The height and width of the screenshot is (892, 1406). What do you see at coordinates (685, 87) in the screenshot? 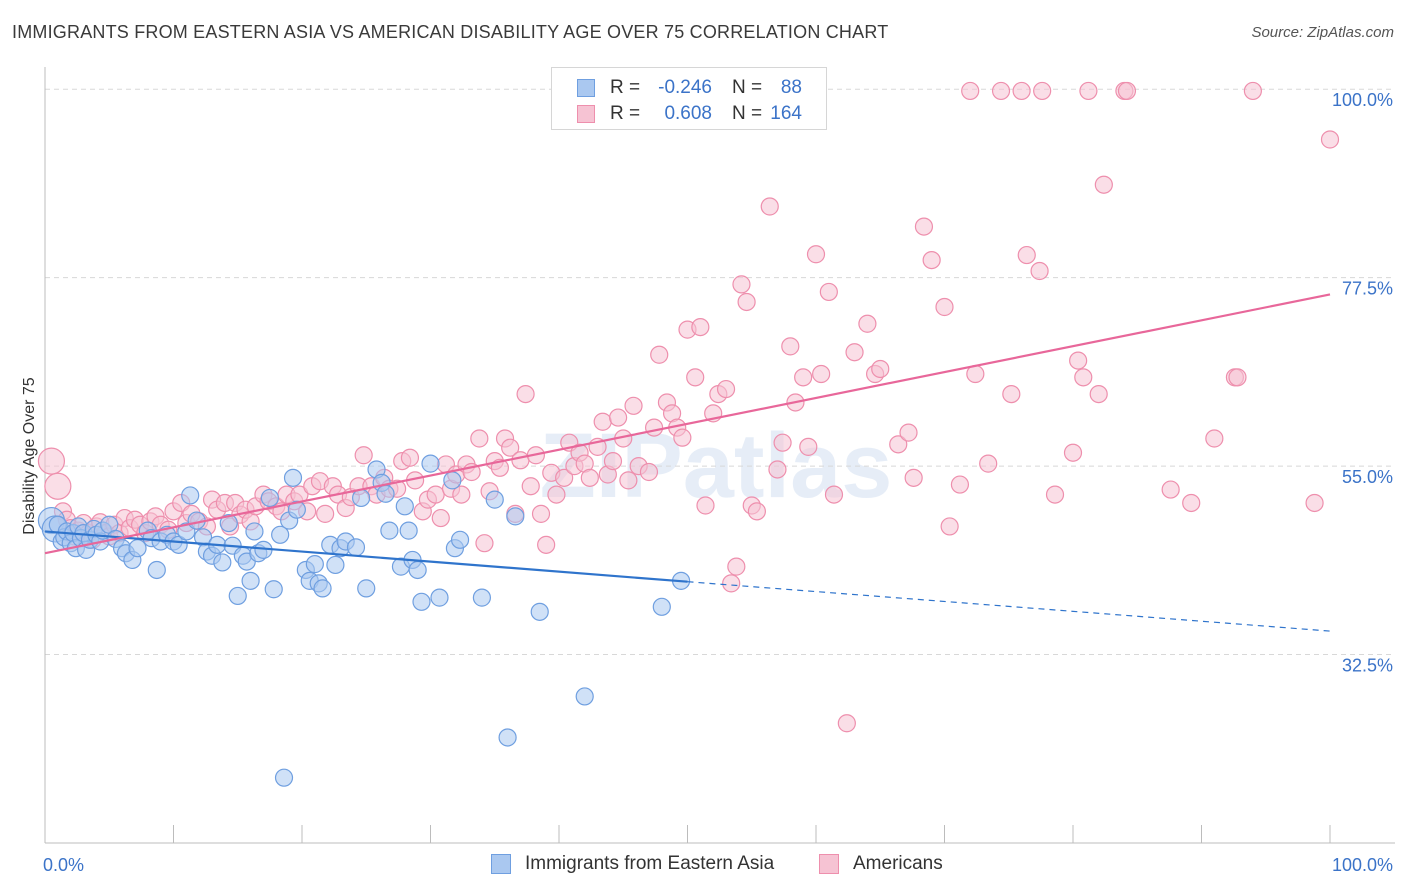
I see `r-value: -0.246` at bounding box center [685, 87].